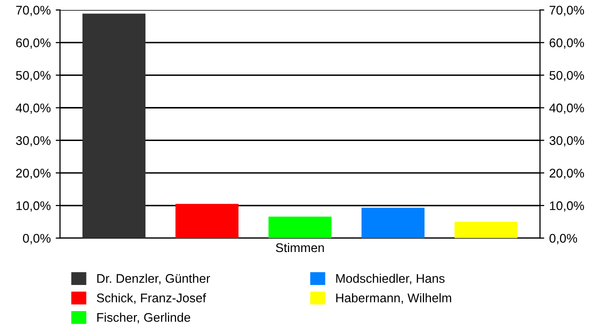  Describe the element at coordinates (567, 43) in the screenshot. I see `text: 60,0%` at that location.